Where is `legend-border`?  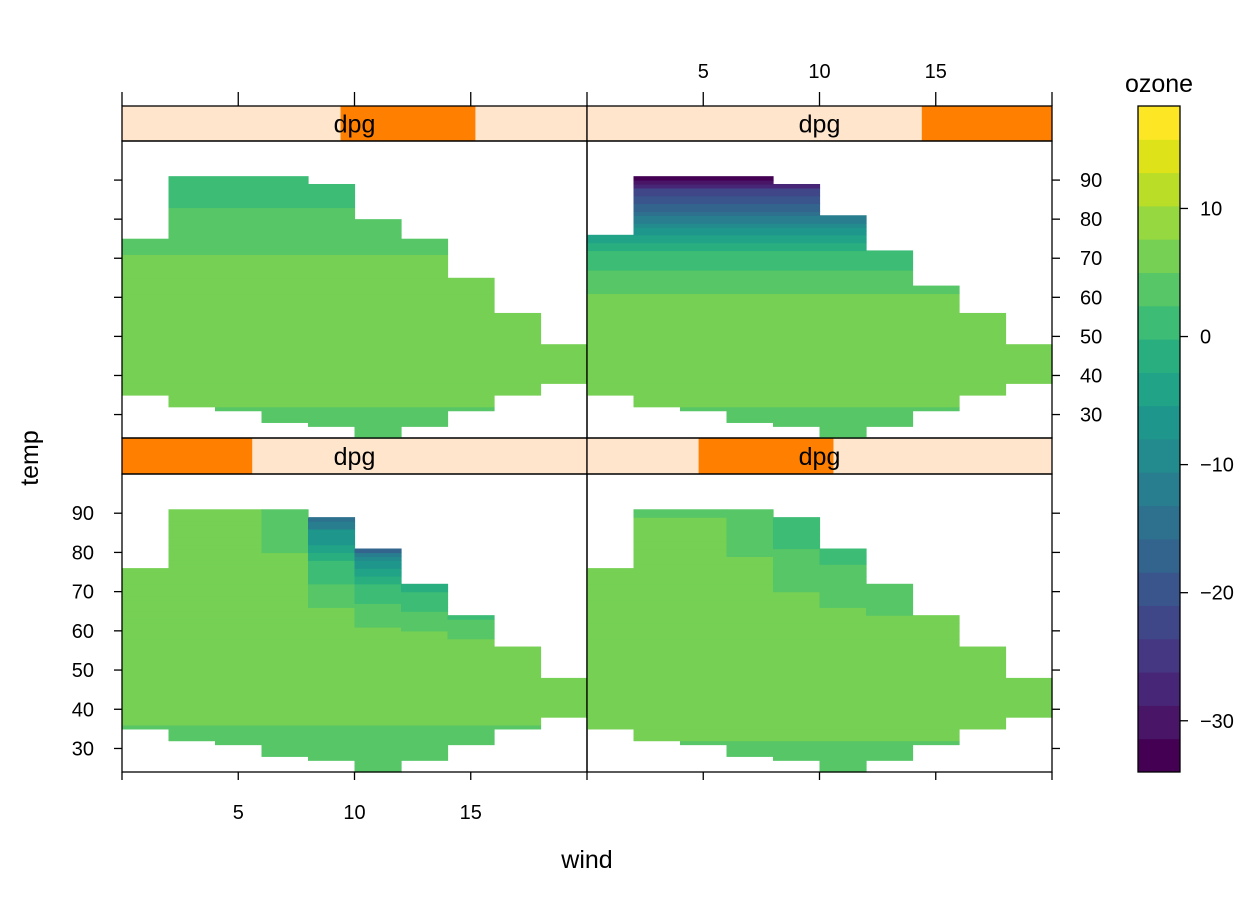
legend-border is located at coordinates (1159, 439).